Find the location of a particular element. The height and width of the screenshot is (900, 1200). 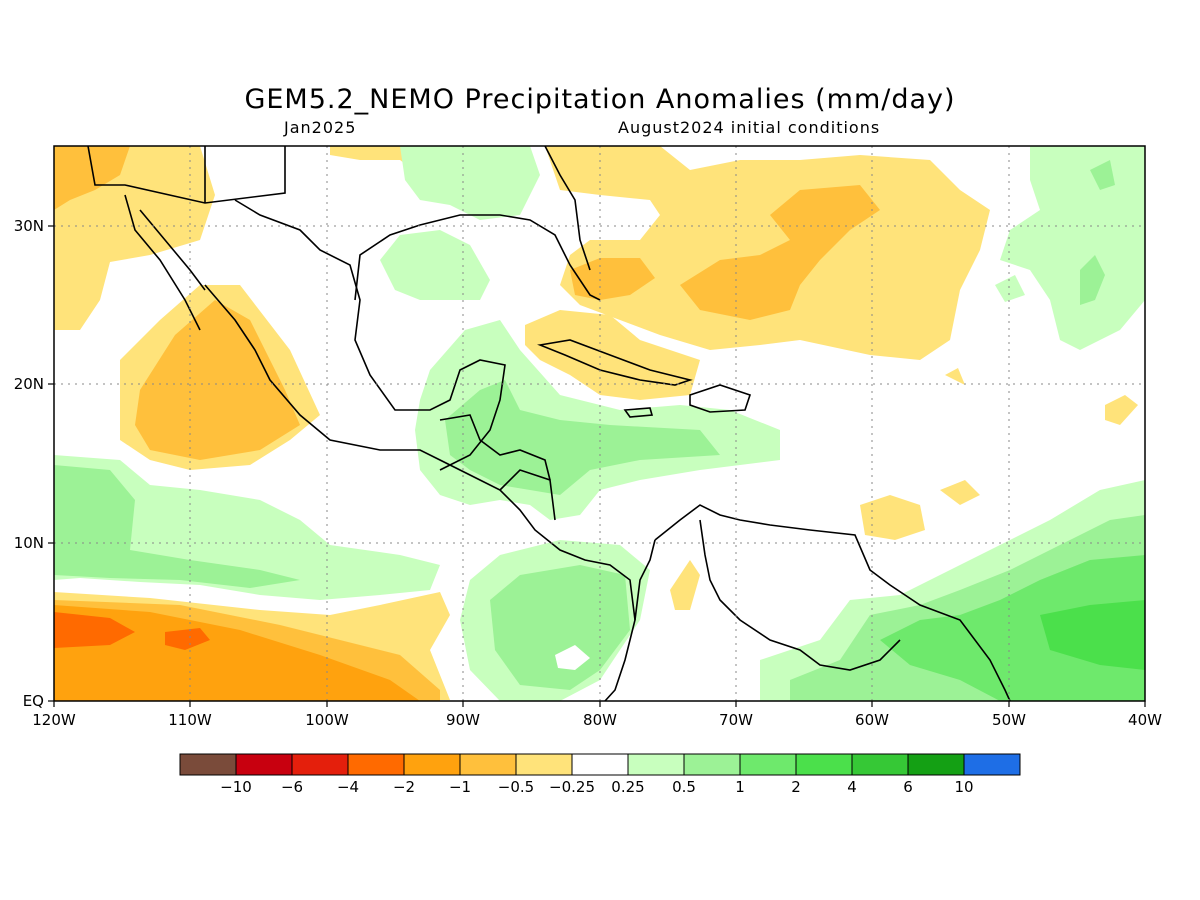

dry-core-atlantic is located at coordinates (780, 252).